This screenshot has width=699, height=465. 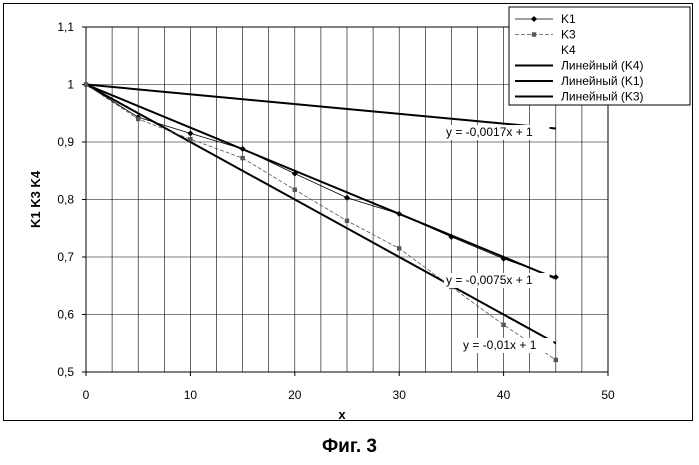 I want to click on legend-swatch-marker, so click(x=534, y=34).